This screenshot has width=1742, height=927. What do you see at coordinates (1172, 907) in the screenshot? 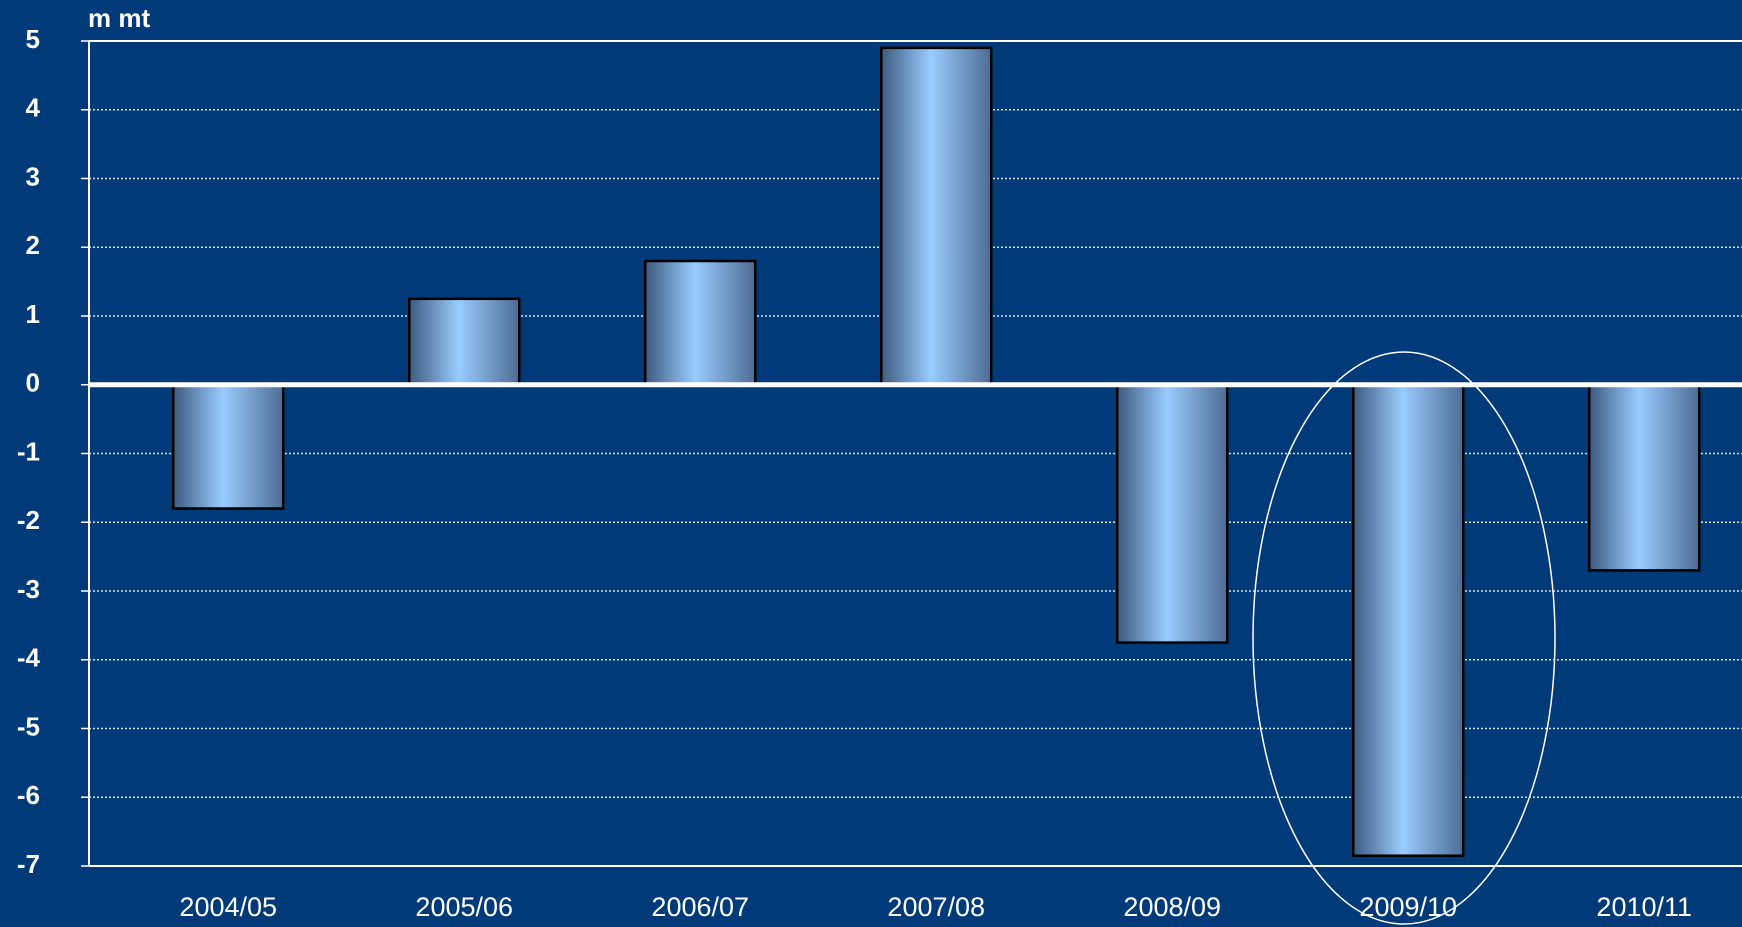
I see `x-tick-label: 2008/09` at bounding box center [1172, 907].